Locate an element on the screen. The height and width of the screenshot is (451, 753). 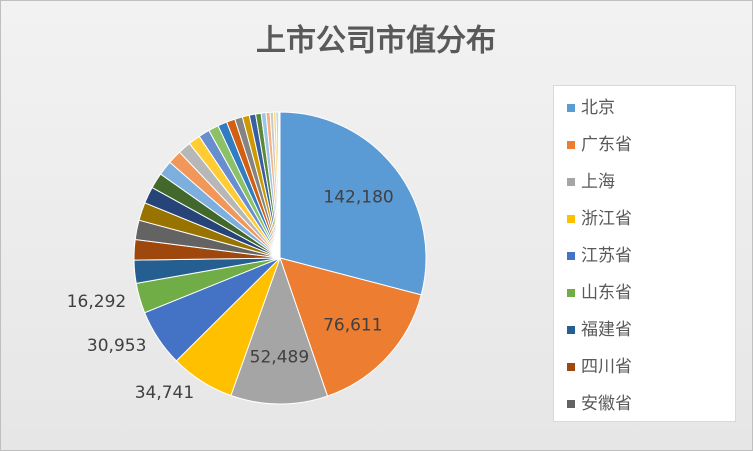
data-label: 34,741 is located at coordinates (164, 393).